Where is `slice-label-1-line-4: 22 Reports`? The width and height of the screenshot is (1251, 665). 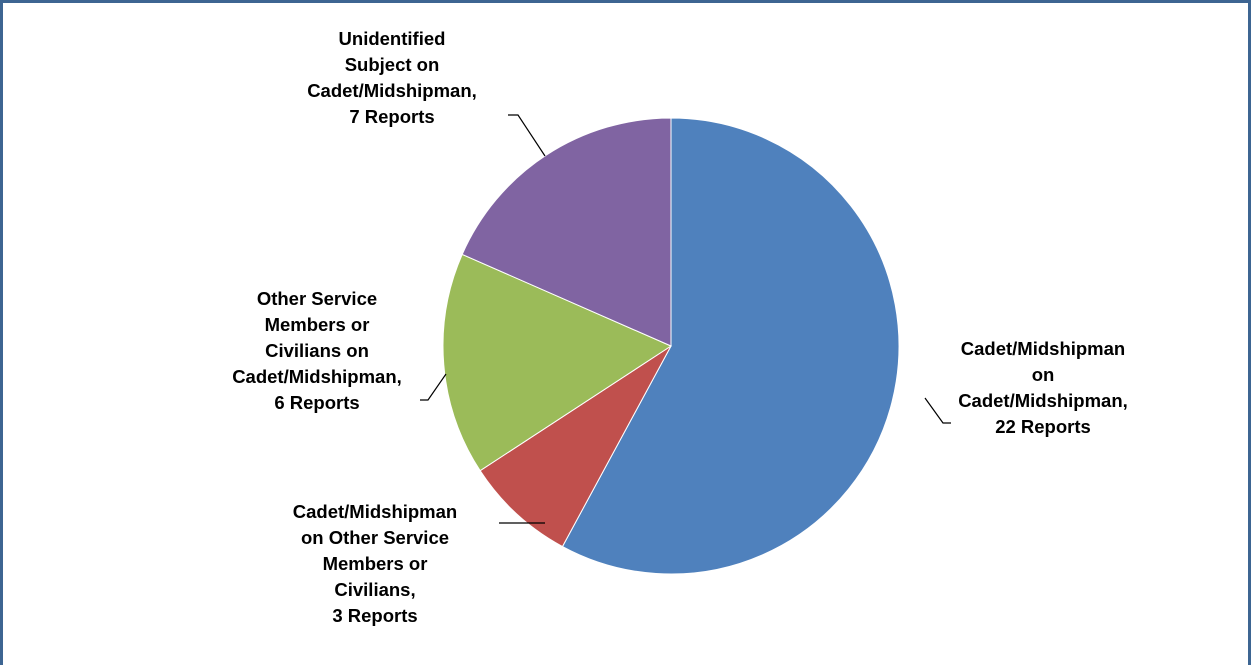
slice-label-1-line-4: 22 Reports is located at coordinates (1043, 426).